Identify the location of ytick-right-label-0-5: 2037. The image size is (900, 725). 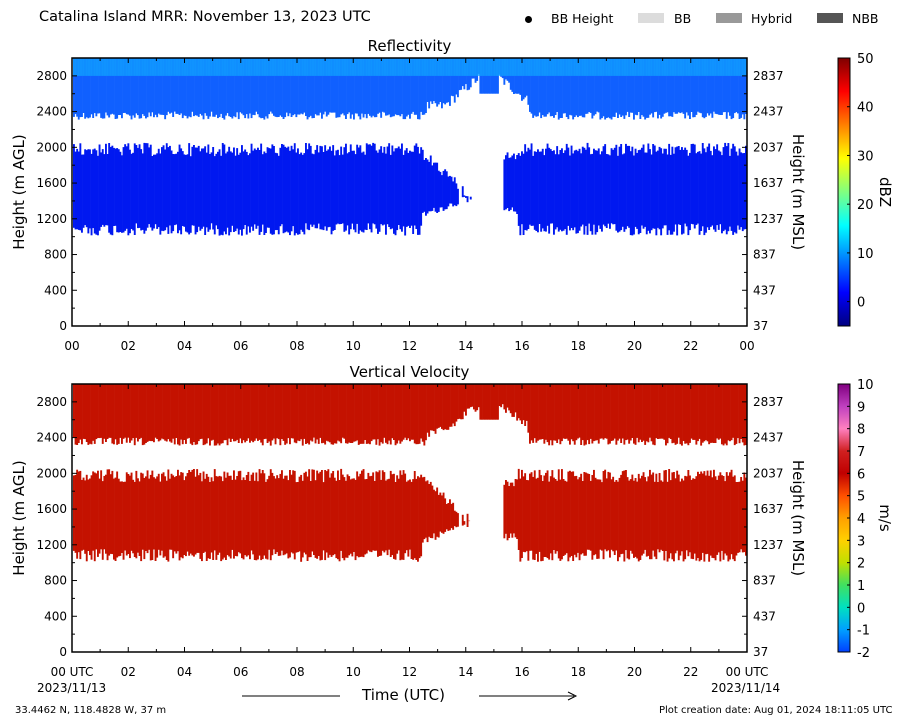
(768, 147).